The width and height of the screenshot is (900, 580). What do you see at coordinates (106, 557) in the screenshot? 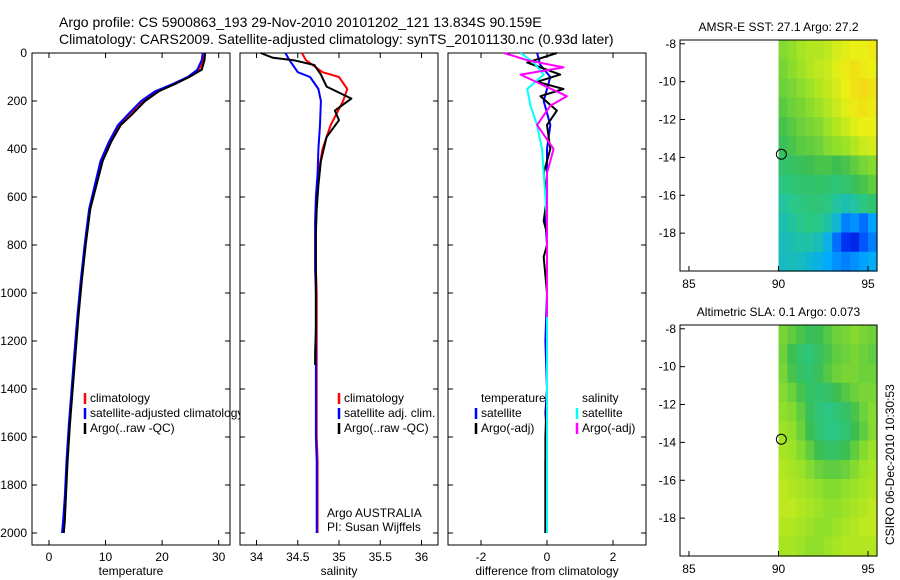
I see `x-tick-label: 10` at bounding box center [106, 557].